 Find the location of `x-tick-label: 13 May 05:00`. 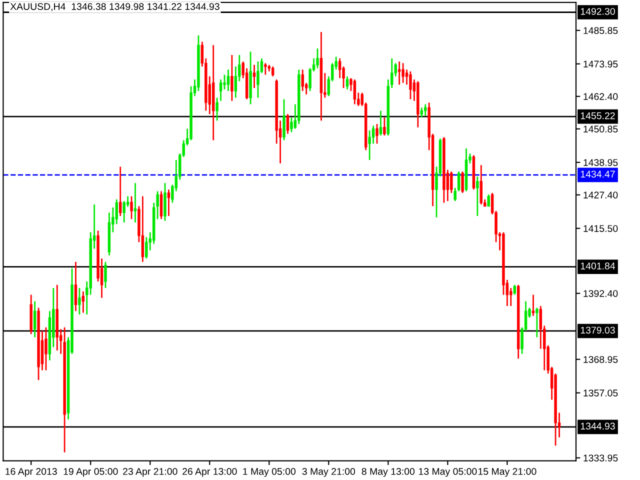

x-tick-label: 13 May 05:00 is located at coordinates (447, 472).